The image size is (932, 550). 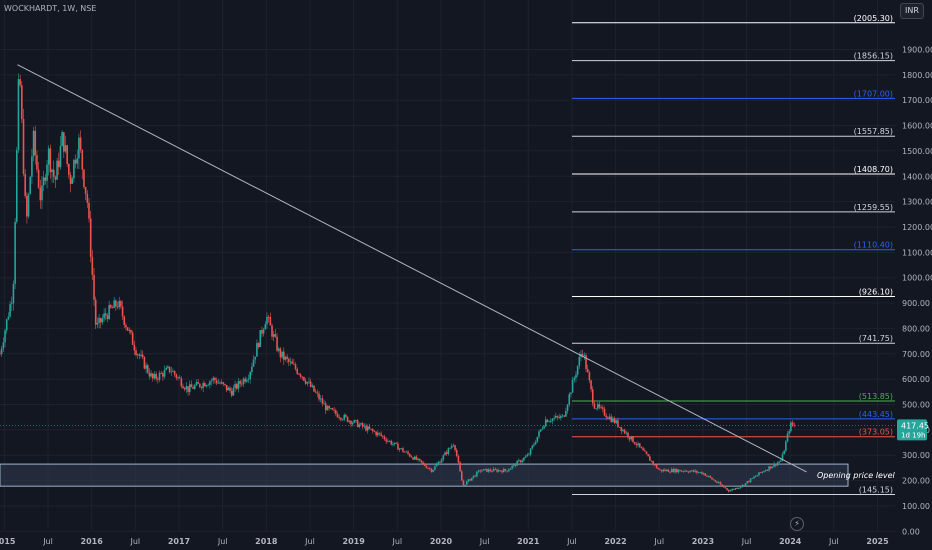 I want to click on x-tick-label: 2024, so click(x=790, y=541).